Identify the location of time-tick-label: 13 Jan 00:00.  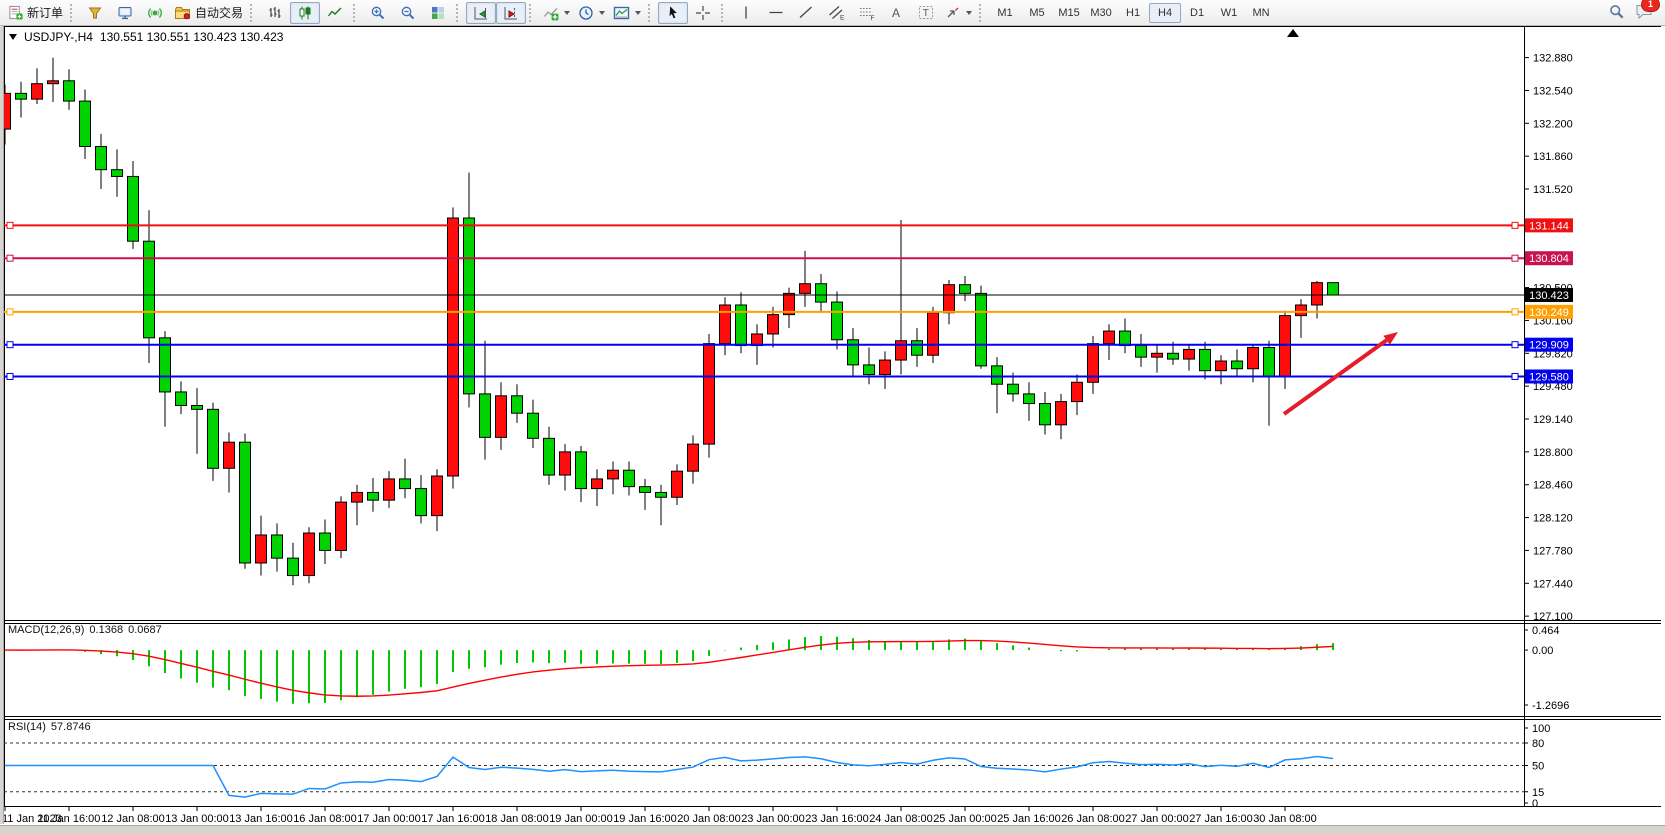
(197, 819).